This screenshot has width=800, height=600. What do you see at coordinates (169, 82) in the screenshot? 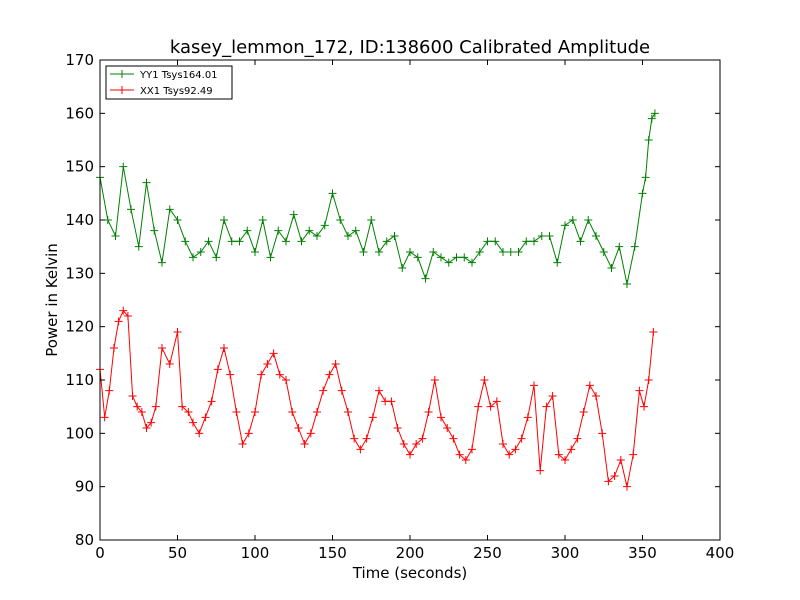
I see `legend-box` at bounding box center [169, 82].